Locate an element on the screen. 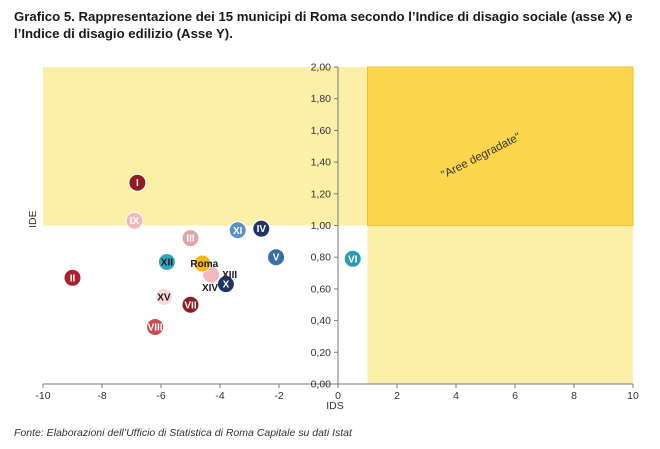 This screenshot has height=449, width=660. x-tick-label: 2 is located at coordinates (397, 396).